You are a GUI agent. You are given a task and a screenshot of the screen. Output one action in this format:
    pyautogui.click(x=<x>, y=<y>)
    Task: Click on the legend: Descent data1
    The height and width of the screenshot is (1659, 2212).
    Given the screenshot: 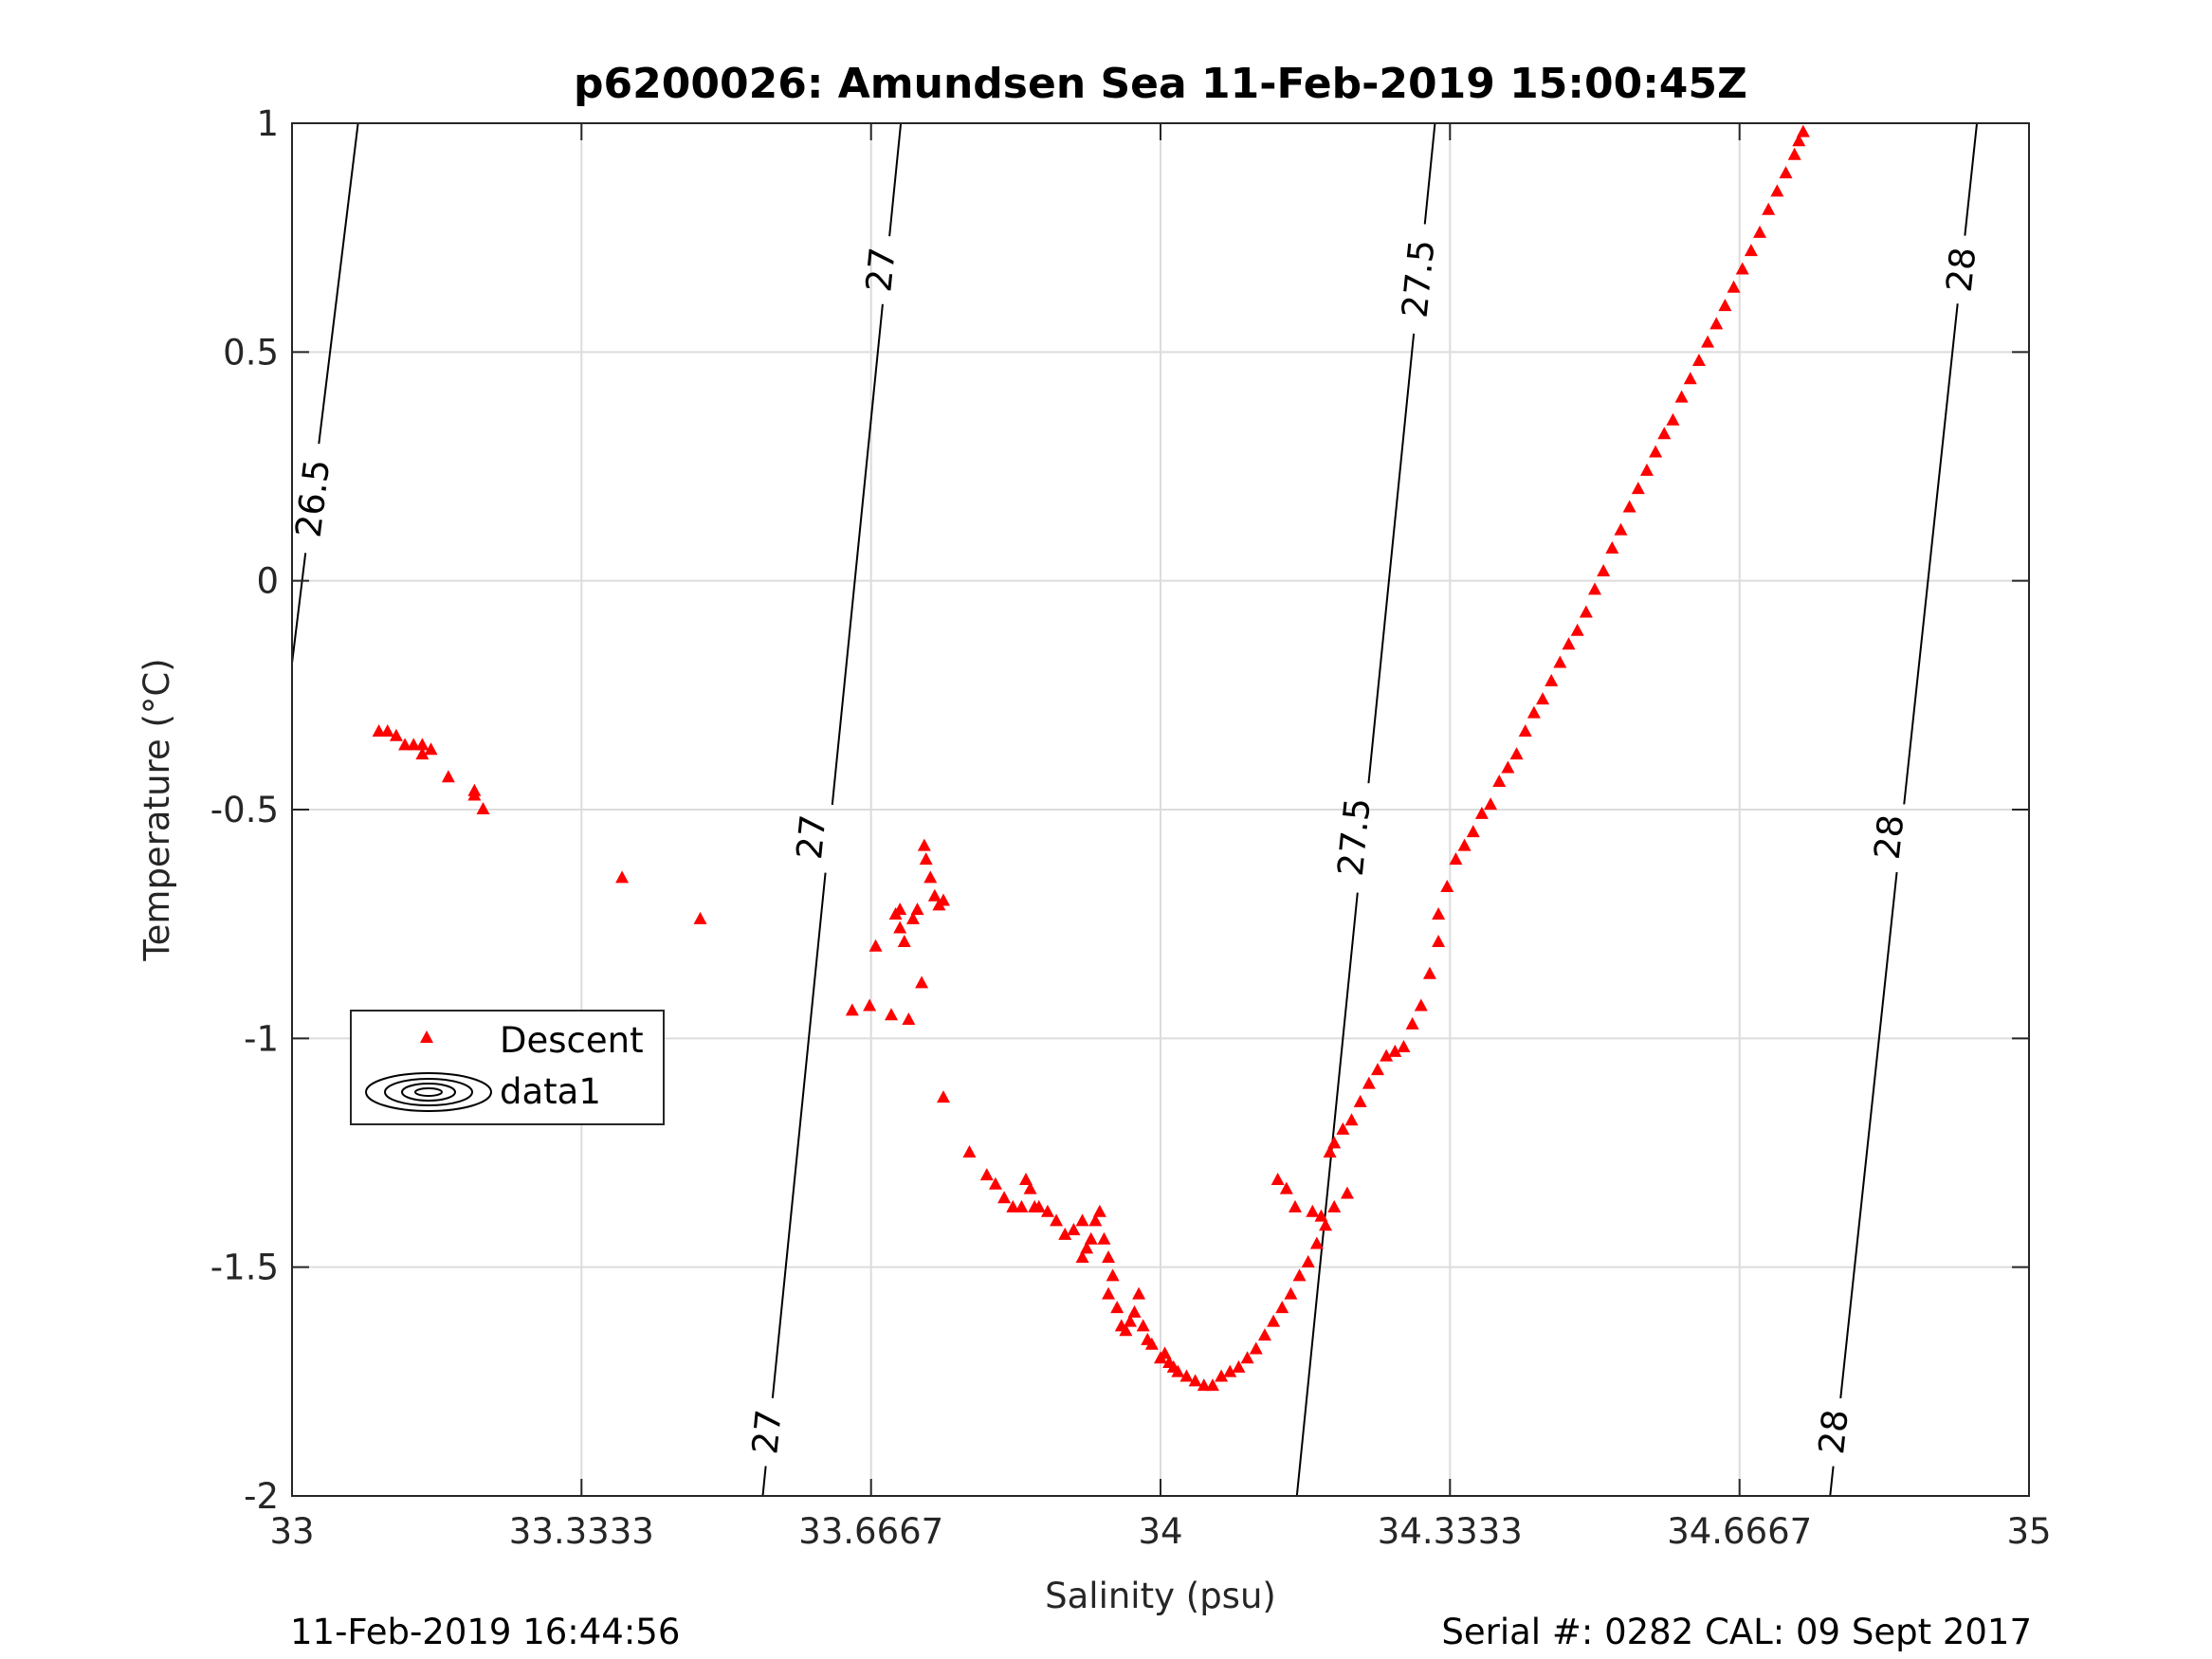 What is the action you would take?
    pyautogui.click(x=507, y=1067)
    